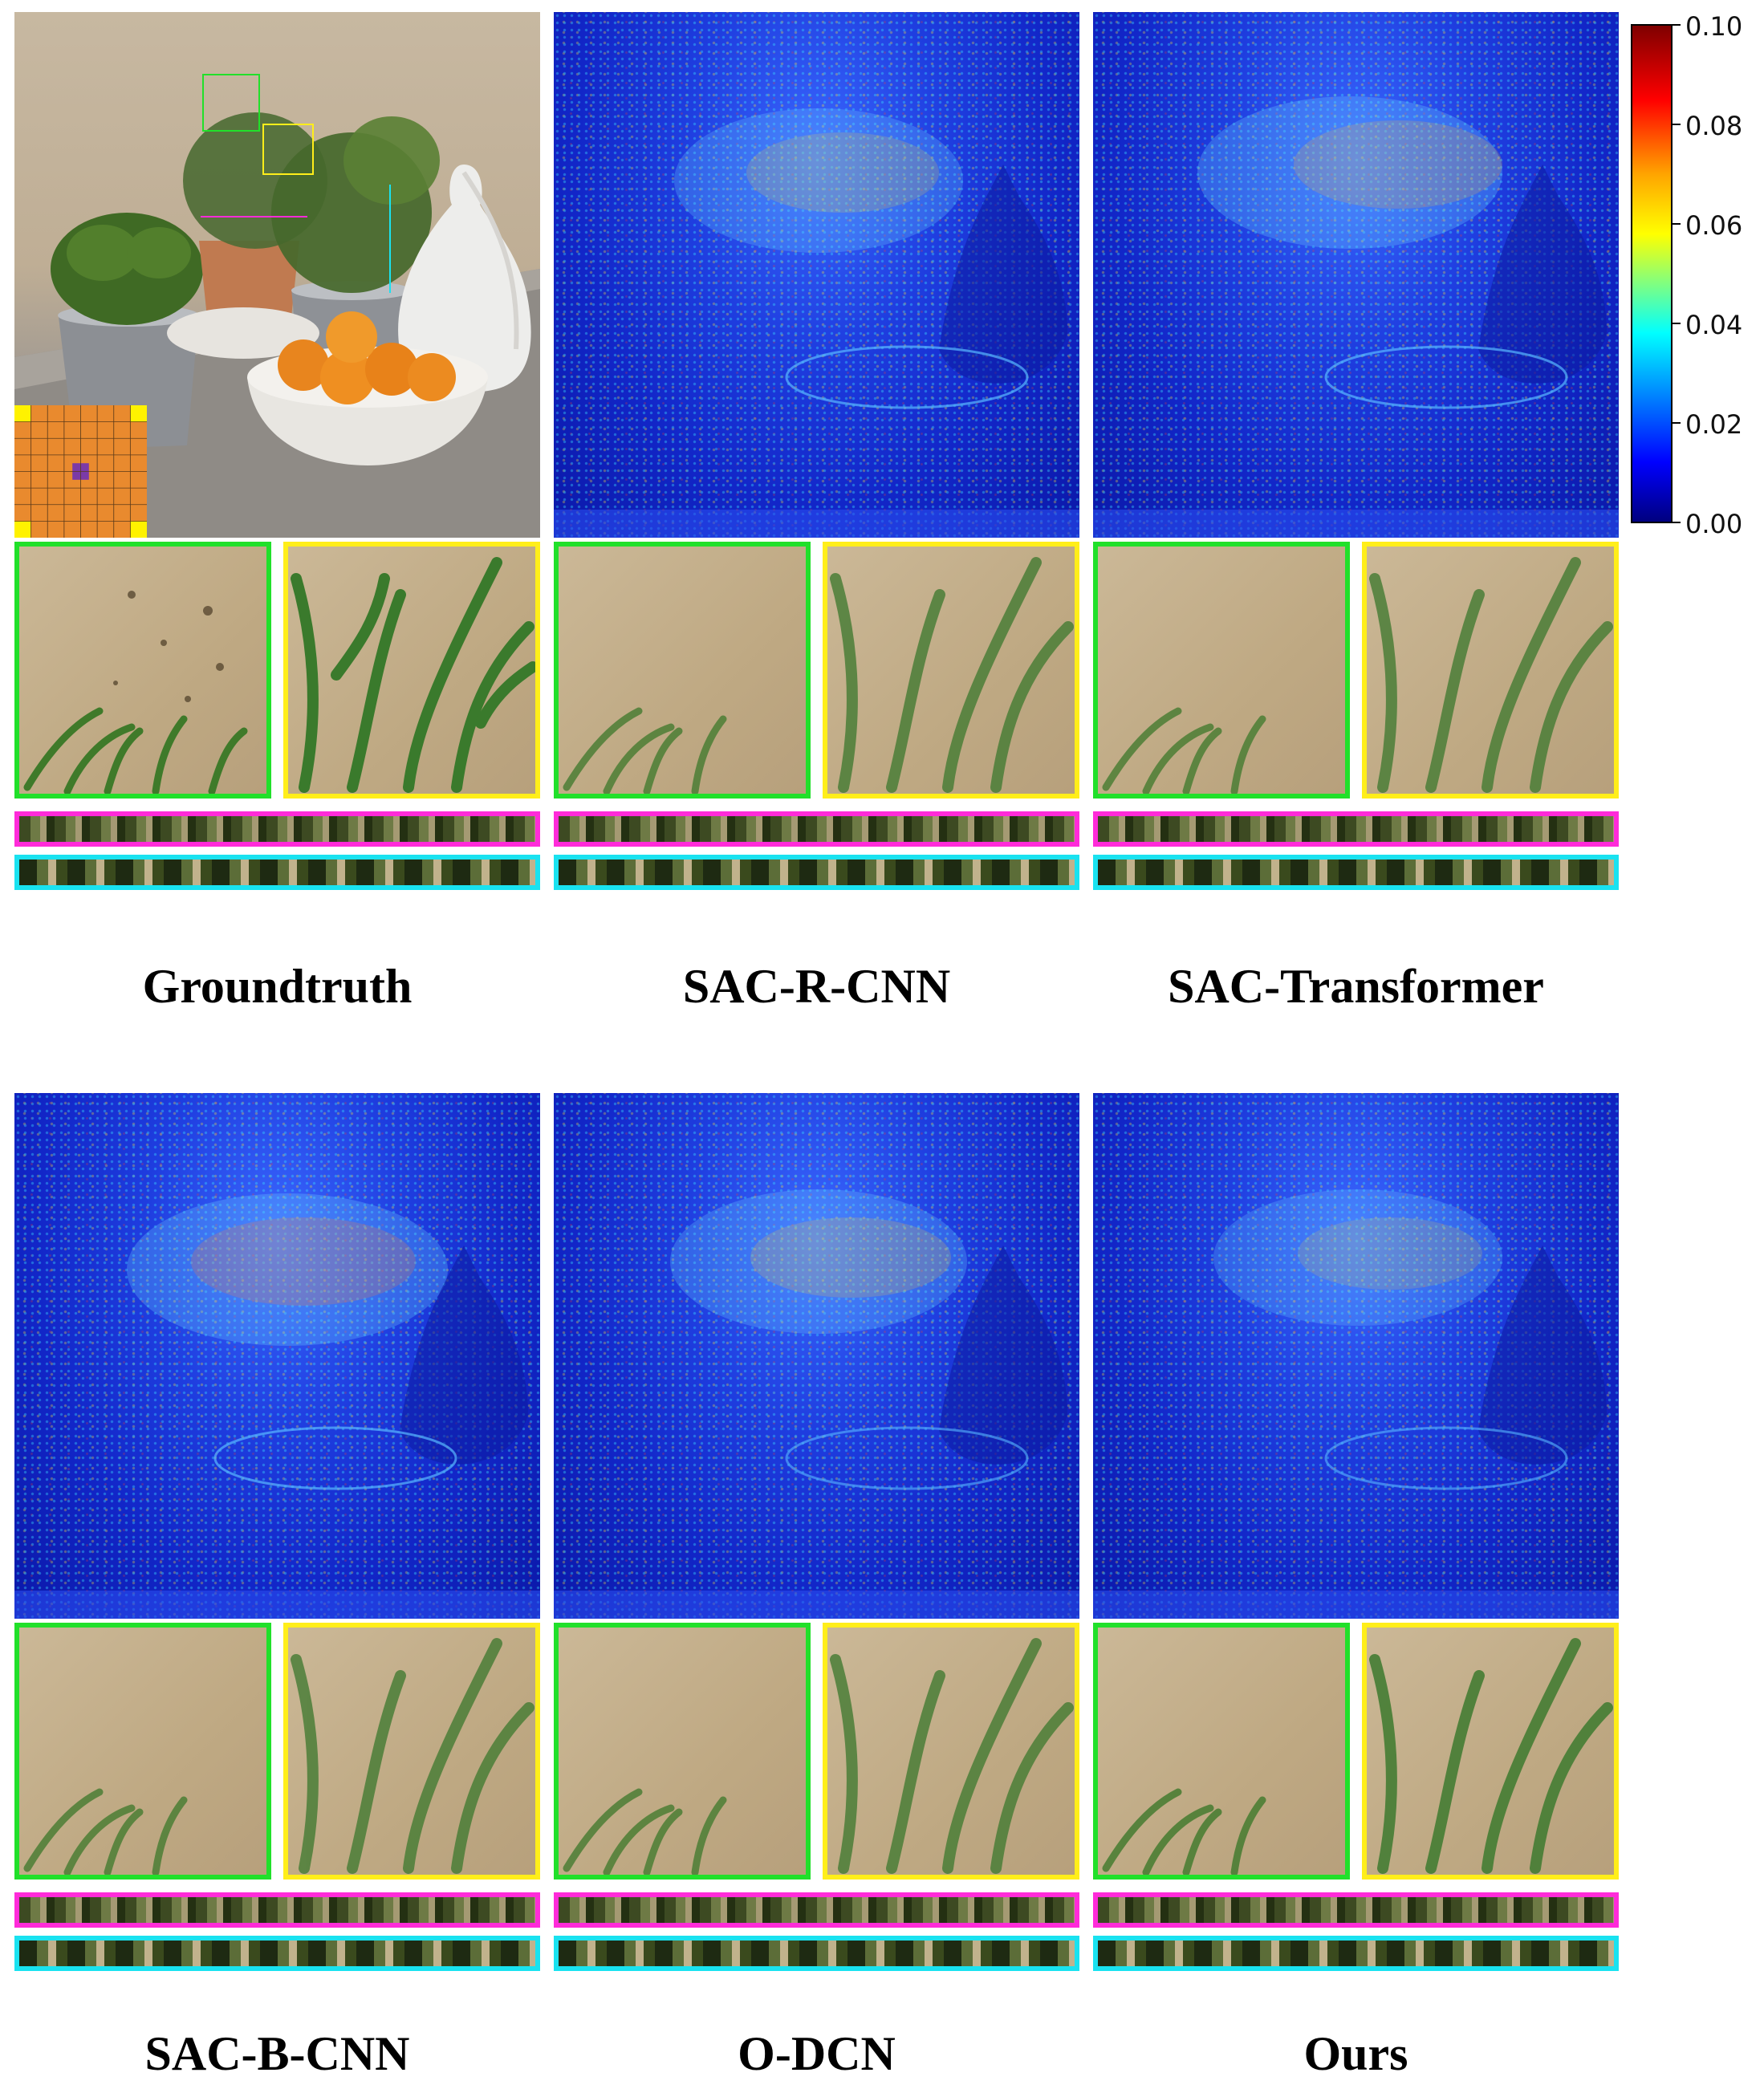 This screenshot has height=2097, width=1764. I want to click on sac-b-cnn-magenta-strip, so click(277, 1910).